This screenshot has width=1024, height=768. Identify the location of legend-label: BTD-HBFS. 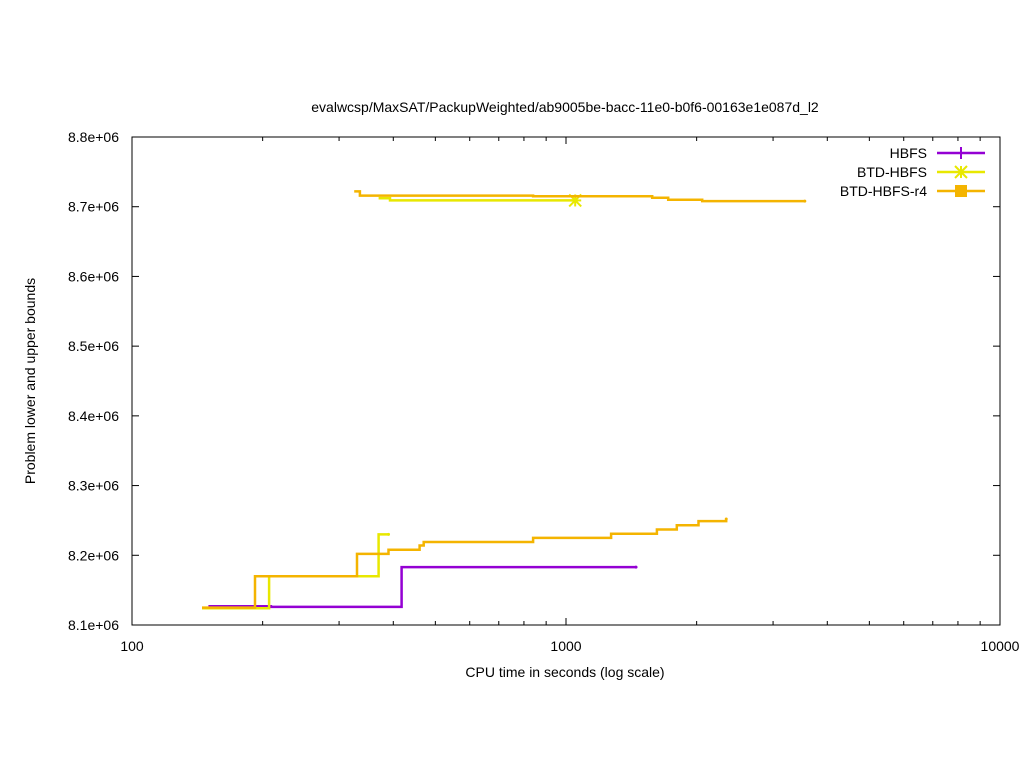
(892, 172).